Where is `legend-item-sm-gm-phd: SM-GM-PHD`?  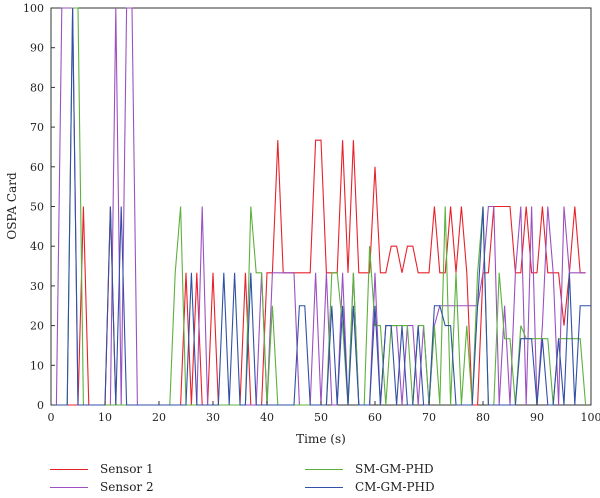 legend-item-sm-gm-phd: SM-GM-PHD is located at coordinates (369, 469).